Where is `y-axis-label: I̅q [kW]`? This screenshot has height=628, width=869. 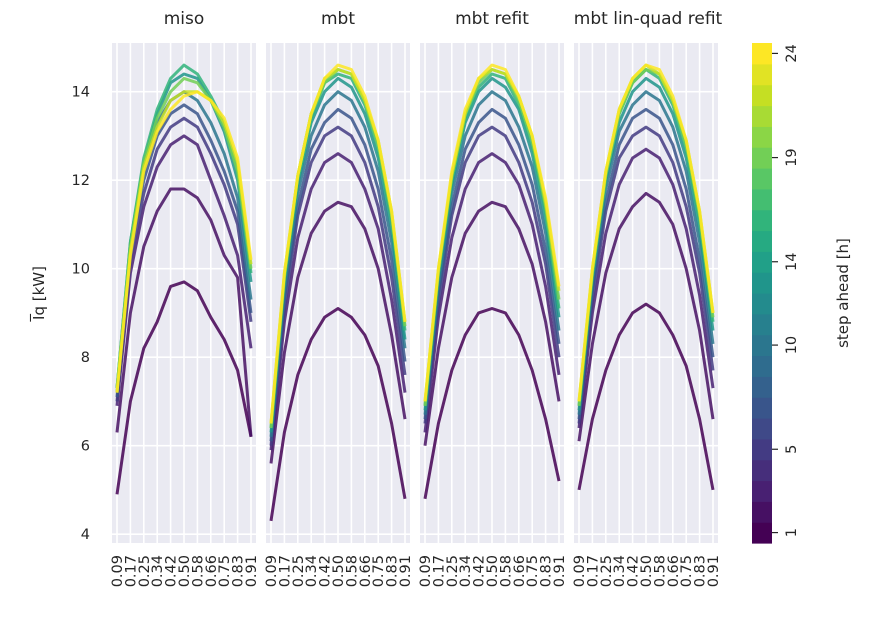
y-axis-label: I̅q [kW] is located at coordinates (38, 294).